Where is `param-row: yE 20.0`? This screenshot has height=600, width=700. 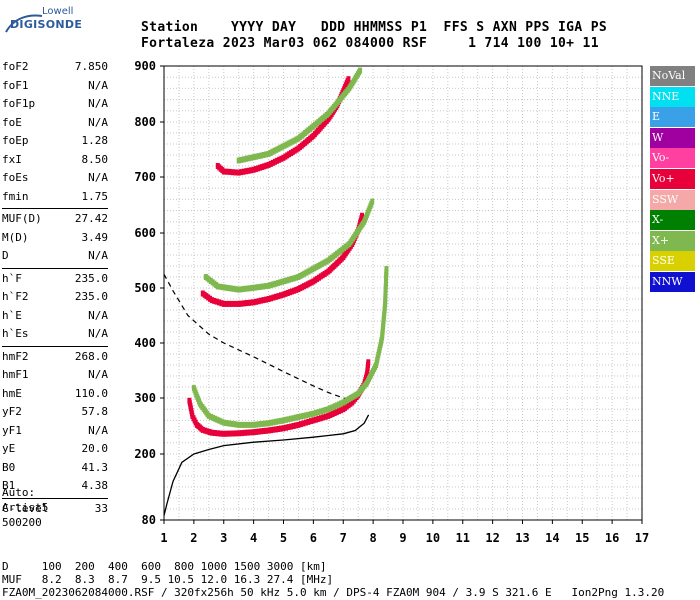 param-row: yE 20.0 is located at coordinates (55, 451).